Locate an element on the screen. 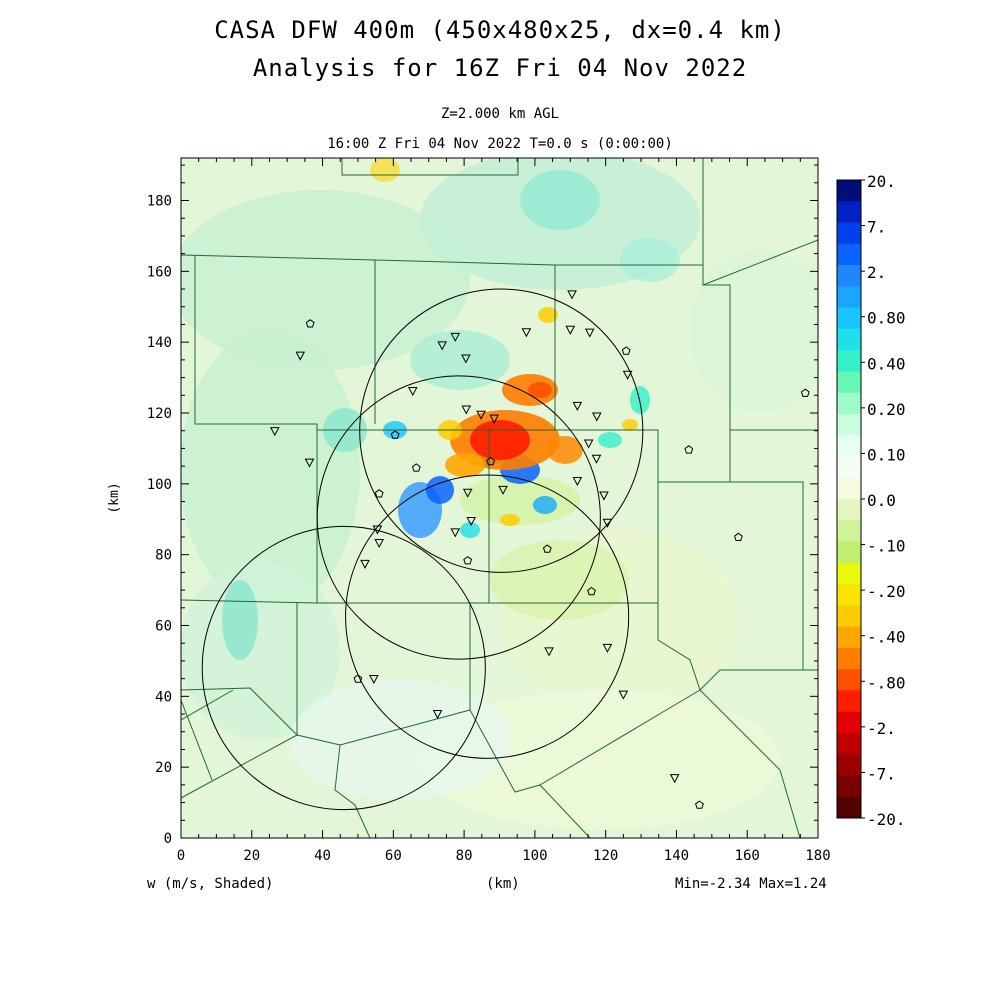 Image resolution: width=1000 pixels, height=1000 pixels. y-tick-label: 40 is located at coordinates (163, 697).